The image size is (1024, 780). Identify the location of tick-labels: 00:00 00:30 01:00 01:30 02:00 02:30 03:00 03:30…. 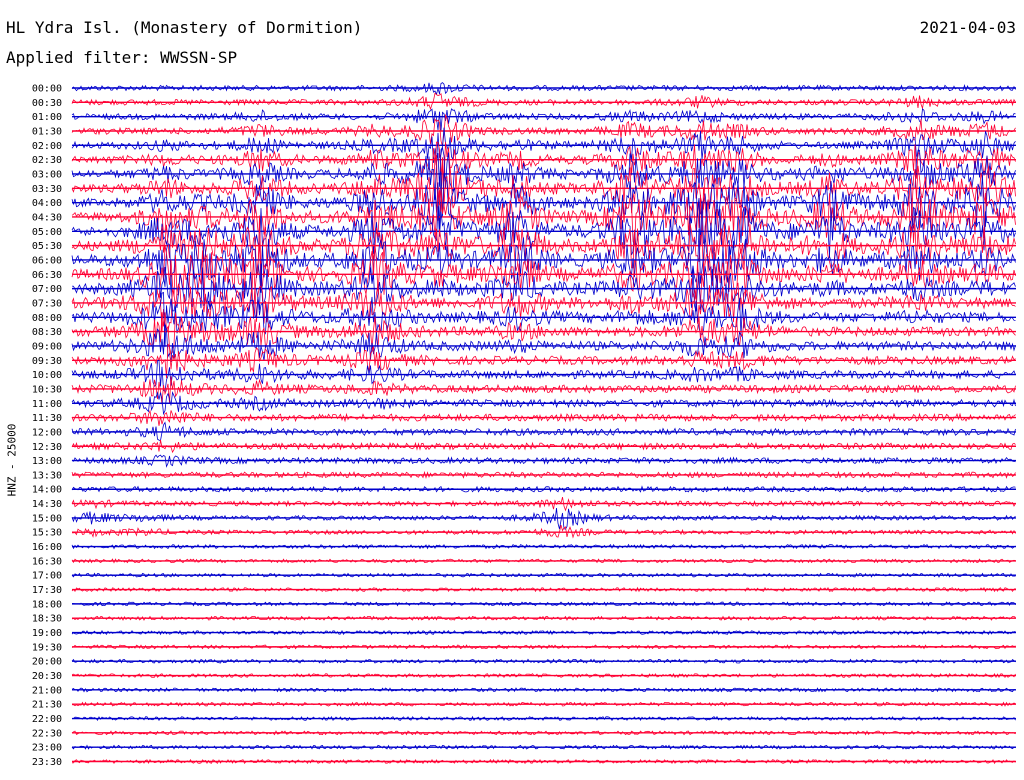
(47, 426).